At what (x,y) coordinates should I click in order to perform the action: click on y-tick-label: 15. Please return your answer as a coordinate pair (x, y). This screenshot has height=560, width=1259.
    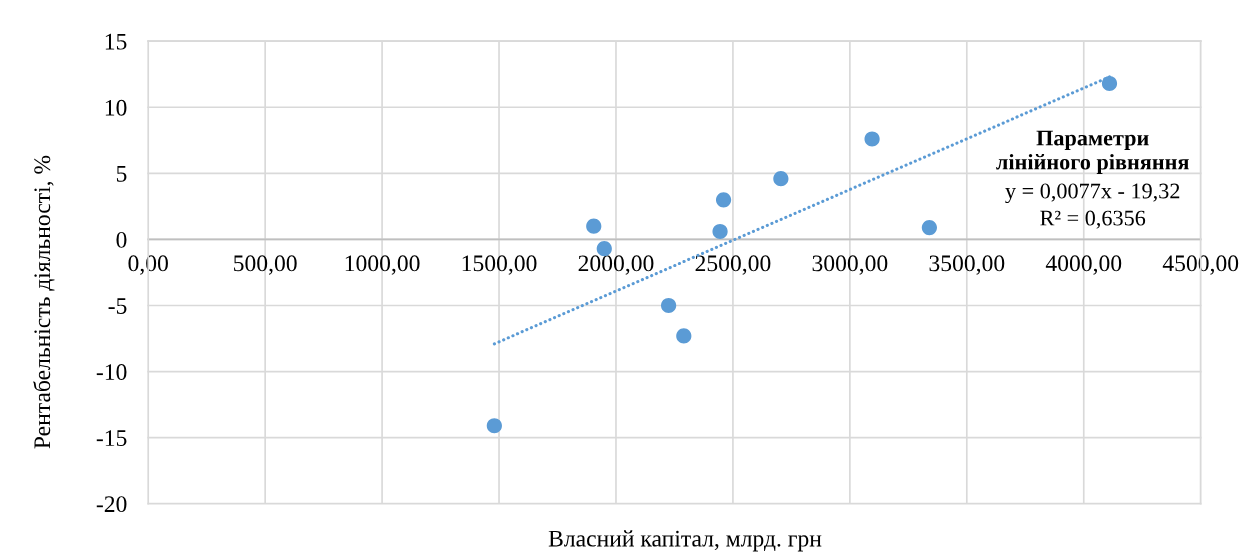
    Looking at the image, I should click on (116, 41).